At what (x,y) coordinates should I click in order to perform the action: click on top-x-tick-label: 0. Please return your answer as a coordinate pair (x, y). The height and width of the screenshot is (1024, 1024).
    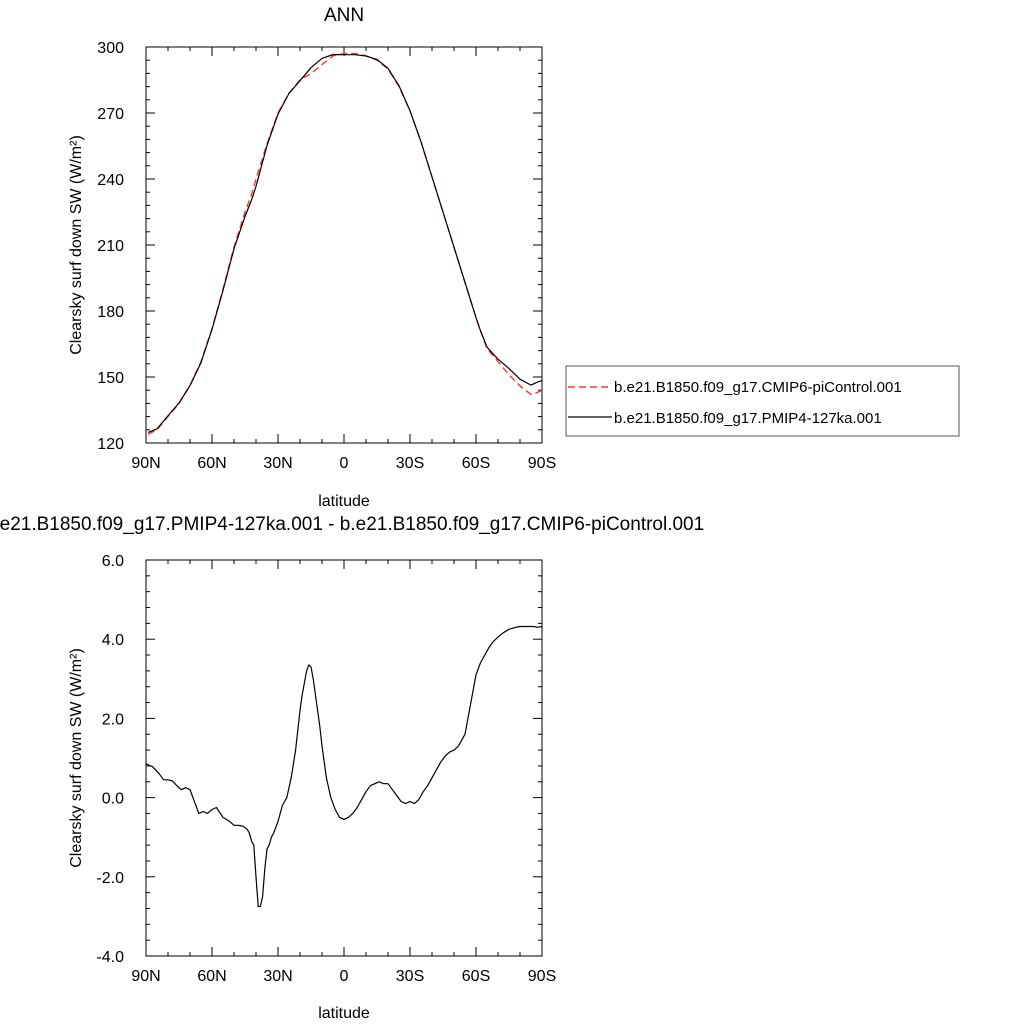
    Looking at the image, I should click on (344, 463).